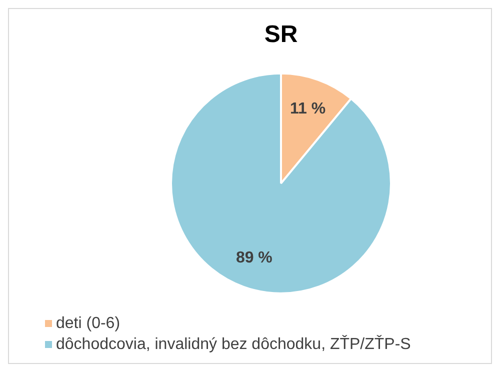 This screenshot has width=500, height=372. I want to click on legend-label: dôchodcovia, invalidný bez dôchodku, ZŤP/ZŤP-S, so click(233, 345).